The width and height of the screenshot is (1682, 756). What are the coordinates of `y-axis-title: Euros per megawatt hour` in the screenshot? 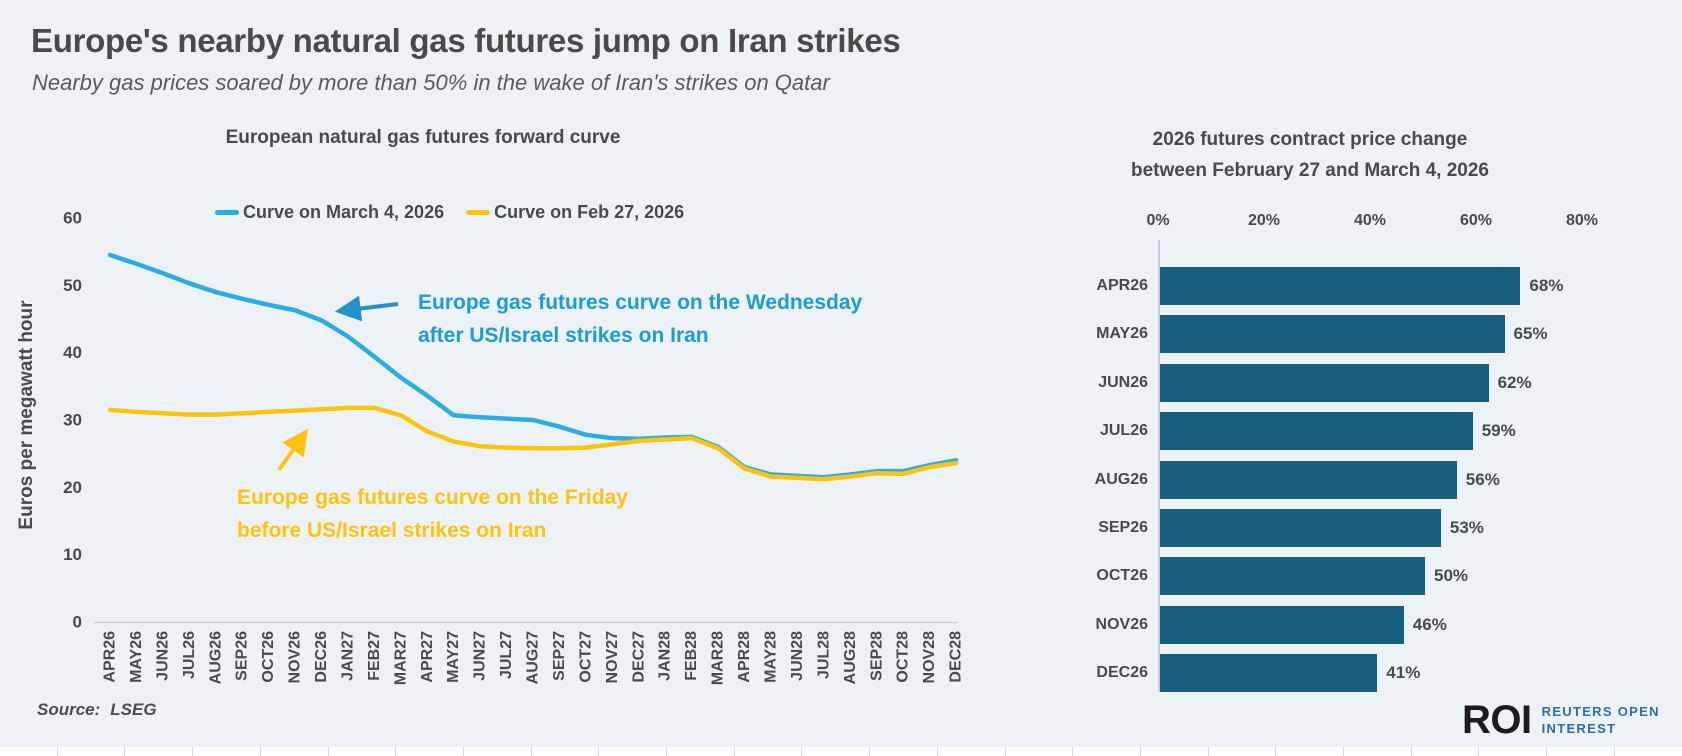 It's located at (26, 415).